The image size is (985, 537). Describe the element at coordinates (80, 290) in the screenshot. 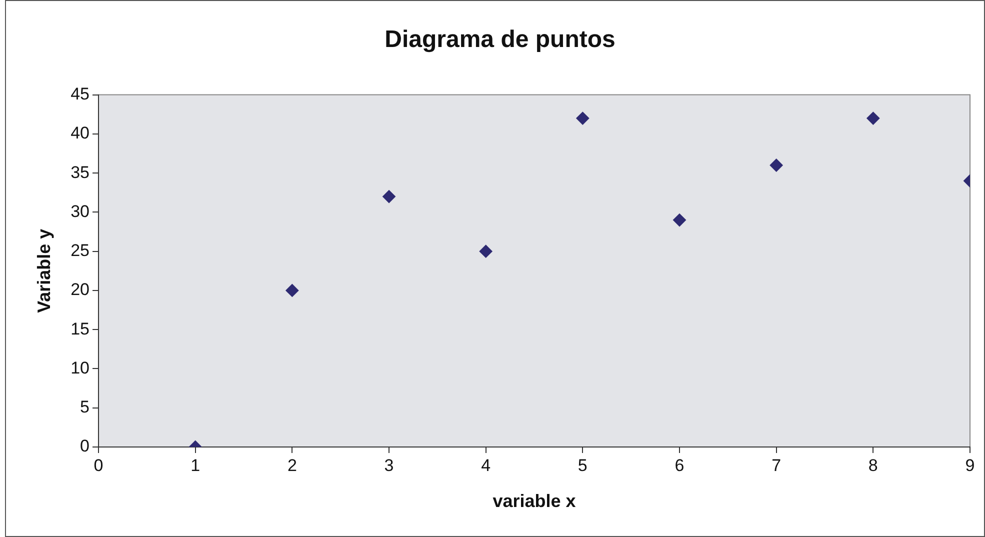

I see `y-tick-label: 20` at that location.